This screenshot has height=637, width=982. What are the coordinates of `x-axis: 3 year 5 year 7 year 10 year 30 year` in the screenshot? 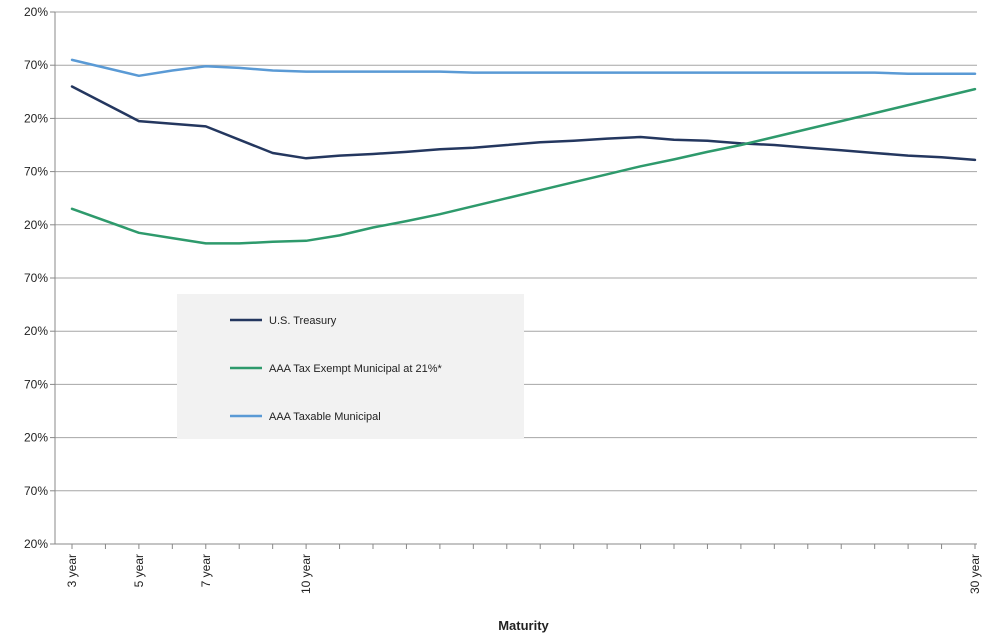 It's located at (523, 569).